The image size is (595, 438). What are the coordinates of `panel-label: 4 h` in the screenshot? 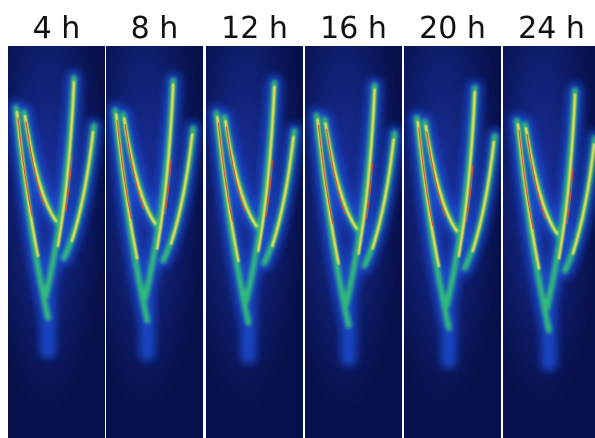 It's located at (57, 28).